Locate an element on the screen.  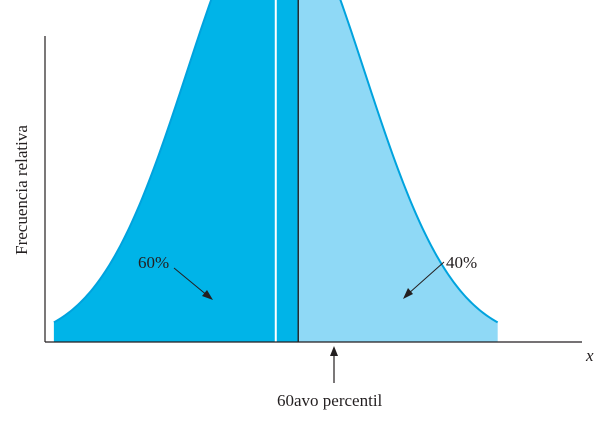
left-region-pointer-head is located at coordinates (207, 295).